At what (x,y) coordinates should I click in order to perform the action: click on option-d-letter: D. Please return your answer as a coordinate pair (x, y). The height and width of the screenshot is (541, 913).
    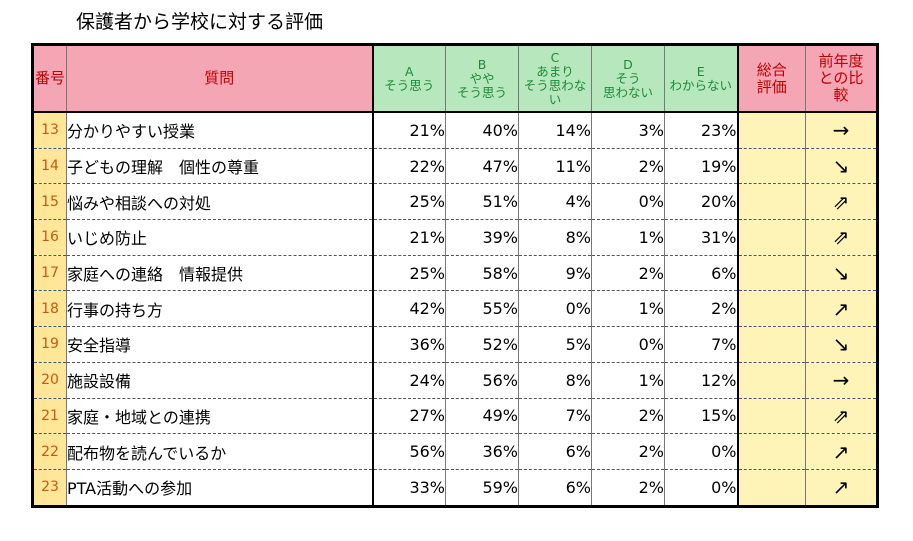
    Looking at the image, I should click on (628, 64).